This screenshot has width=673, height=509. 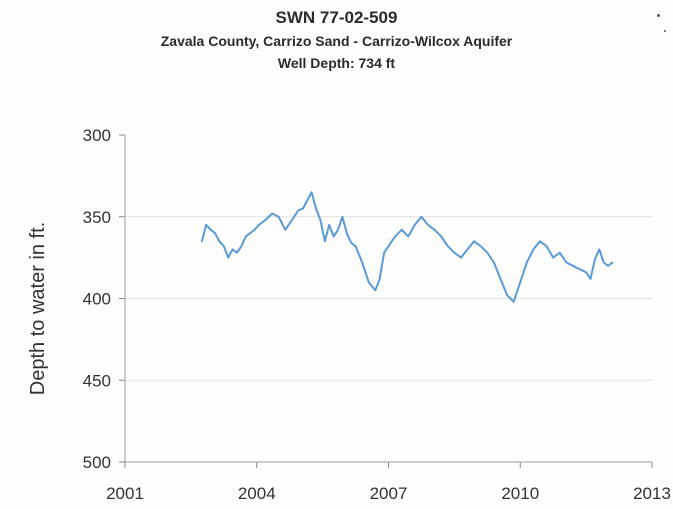 I want to click on x-tick-label: 2004, so click(x=257, y=493).